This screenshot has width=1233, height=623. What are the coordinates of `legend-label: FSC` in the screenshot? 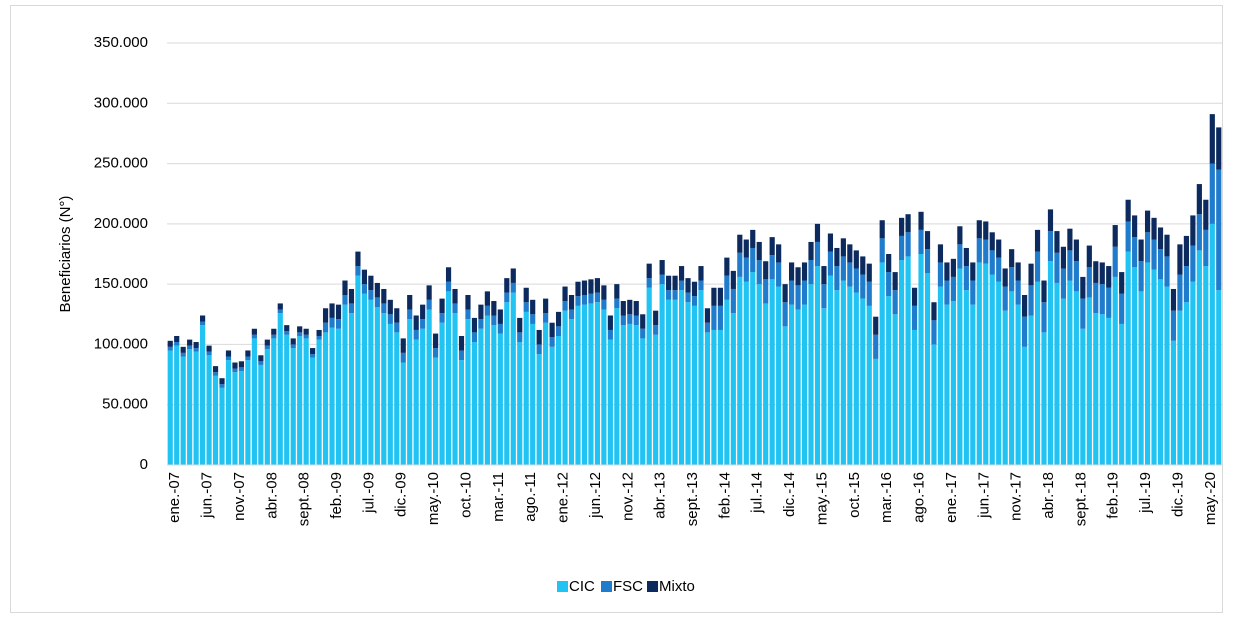 It's located at (628, 586).